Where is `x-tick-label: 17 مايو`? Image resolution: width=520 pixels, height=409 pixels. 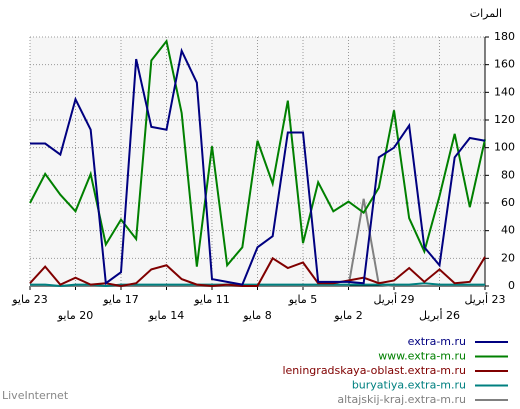
x-tick-label: 17 مايو is located at coordinates (120, 299).